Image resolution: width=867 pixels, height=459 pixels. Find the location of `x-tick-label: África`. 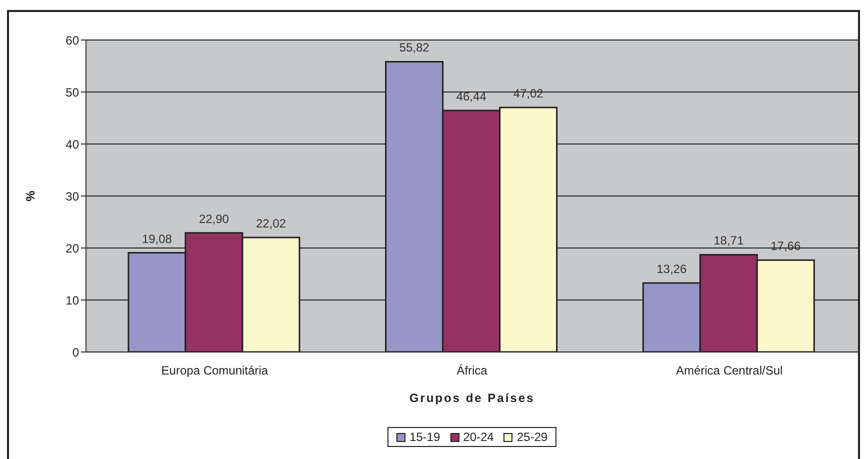

x-tick-label: África is located at coordinates (472, 371).